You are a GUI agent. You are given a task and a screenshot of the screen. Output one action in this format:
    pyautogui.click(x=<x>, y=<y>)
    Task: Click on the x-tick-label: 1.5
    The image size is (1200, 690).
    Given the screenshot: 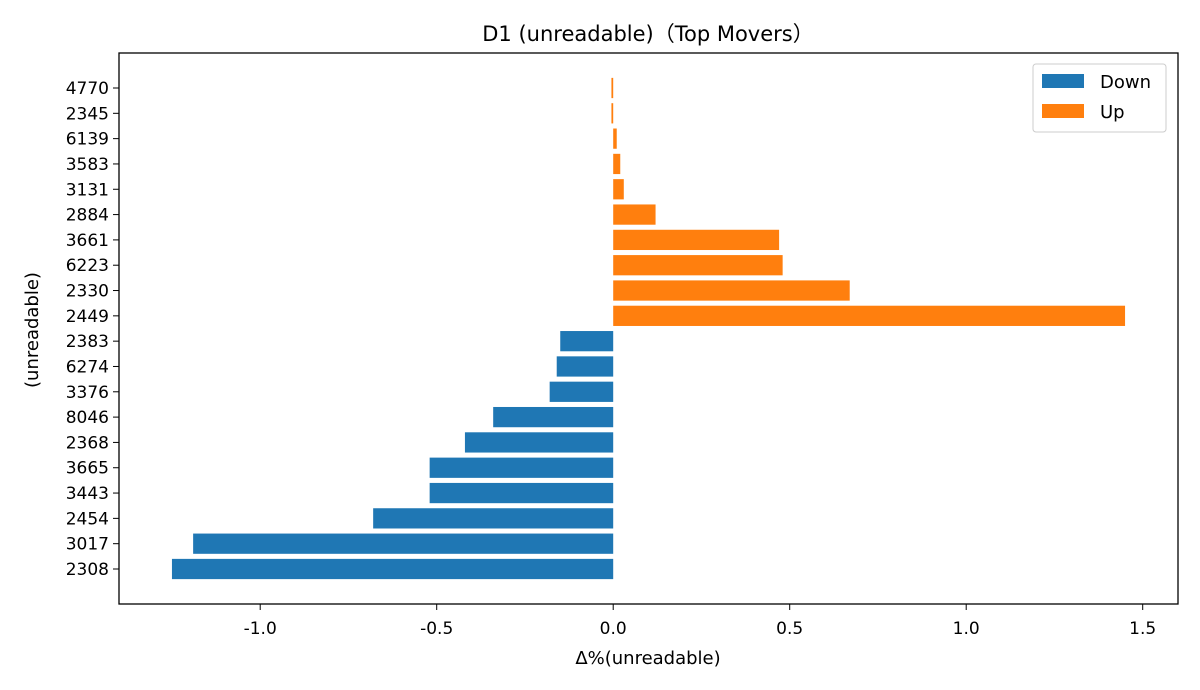 What is the action you would take?
    pyautogui.click(x=1142, y=629)
    